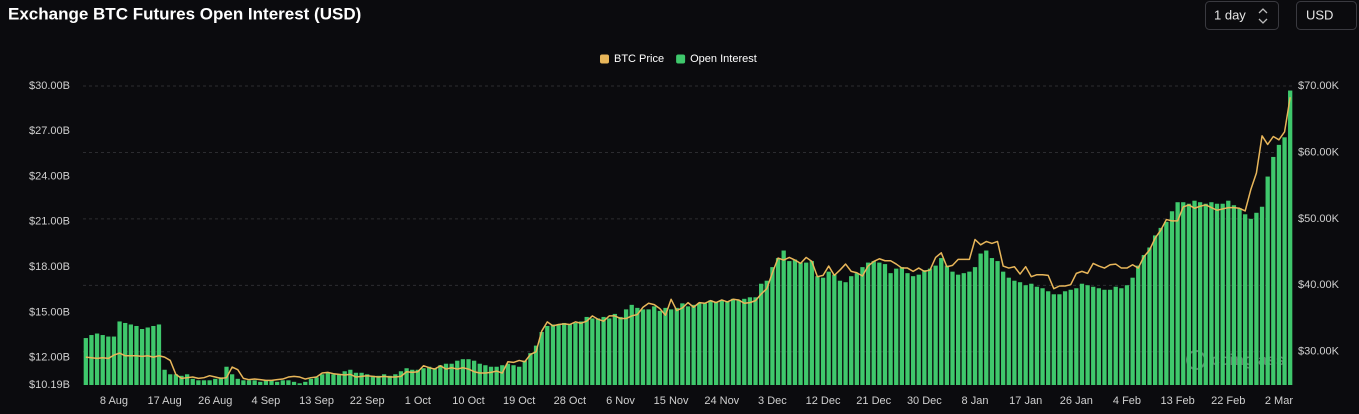 The height and width of the screenshot is (414, 1359). I want to click on x-tick-label: 19 Oct, so click(519, 401).